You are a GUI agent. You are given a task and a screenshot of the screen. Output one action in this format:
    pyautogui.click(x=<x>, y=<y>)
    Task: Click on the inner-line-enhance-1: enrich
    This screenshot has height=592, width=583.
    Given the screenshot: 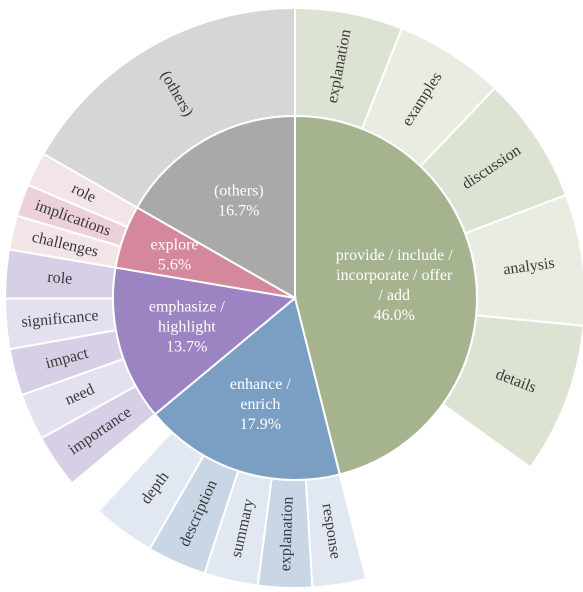 What is the action you would take?
    pyautogui.click(x=260, y=404)
    